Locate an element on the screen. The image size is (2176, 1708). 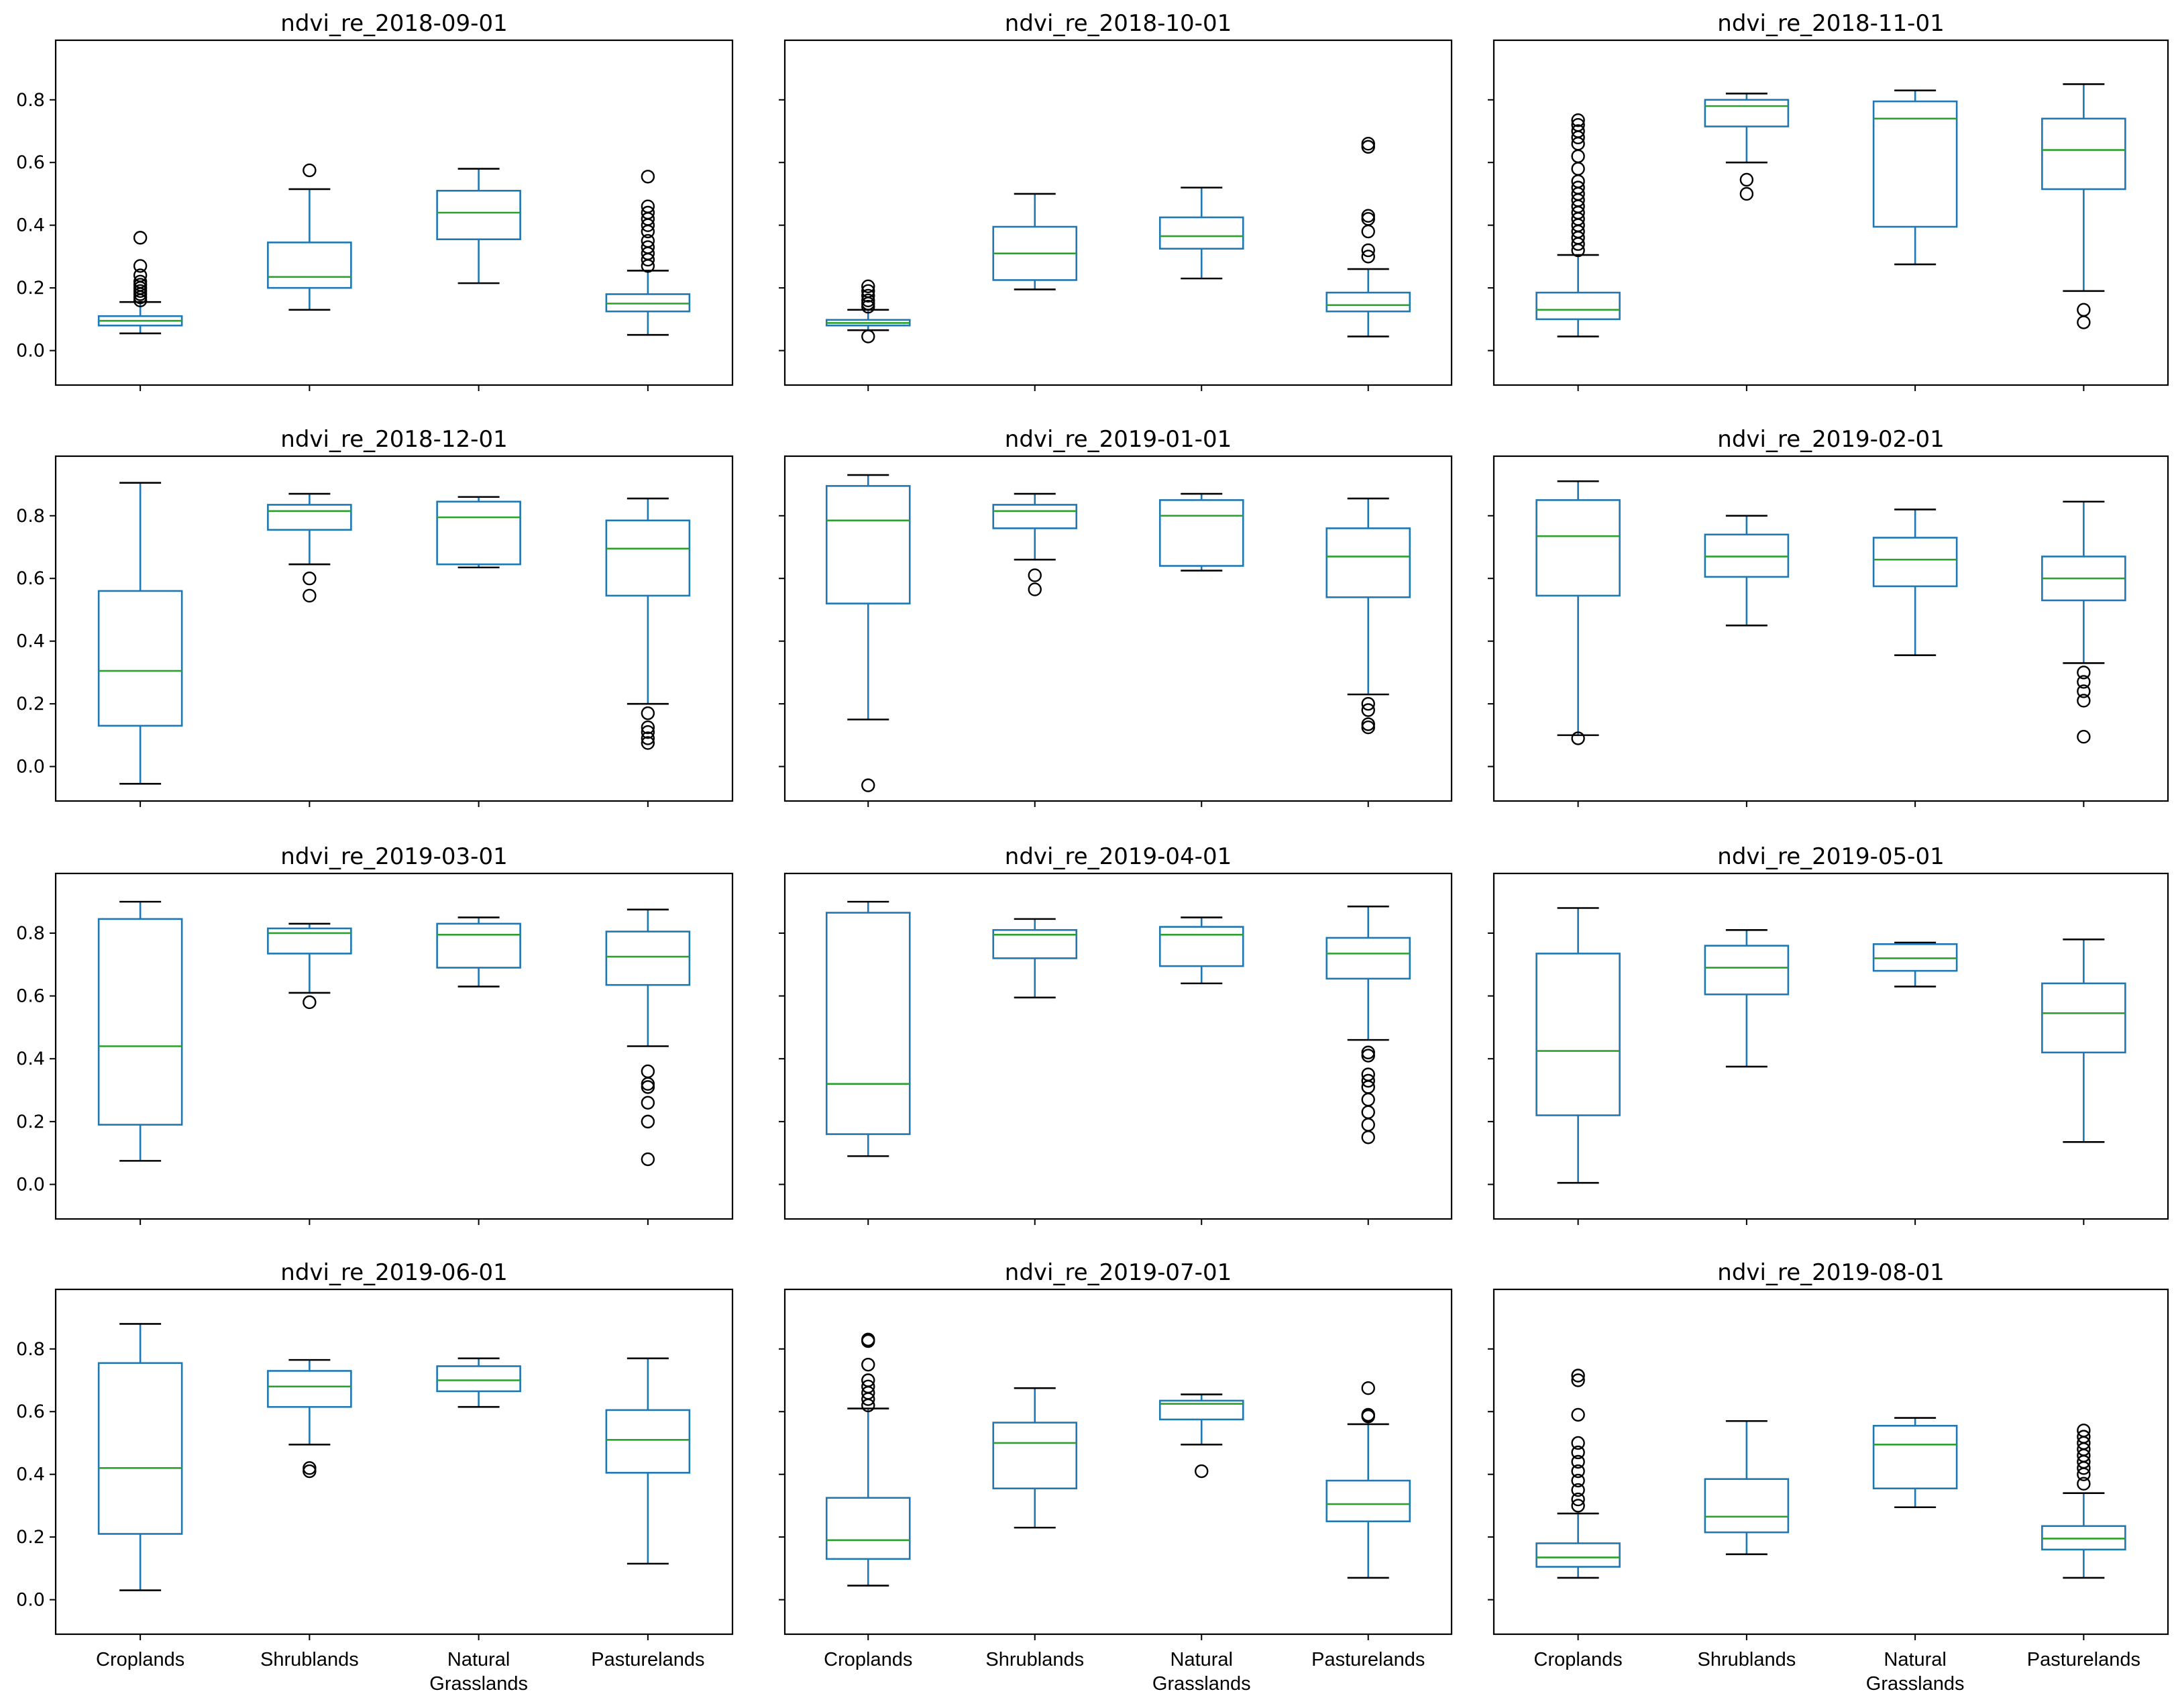
subplot-title: ndvi_re_2018-11-01 is located at coordinates (1830, 23).